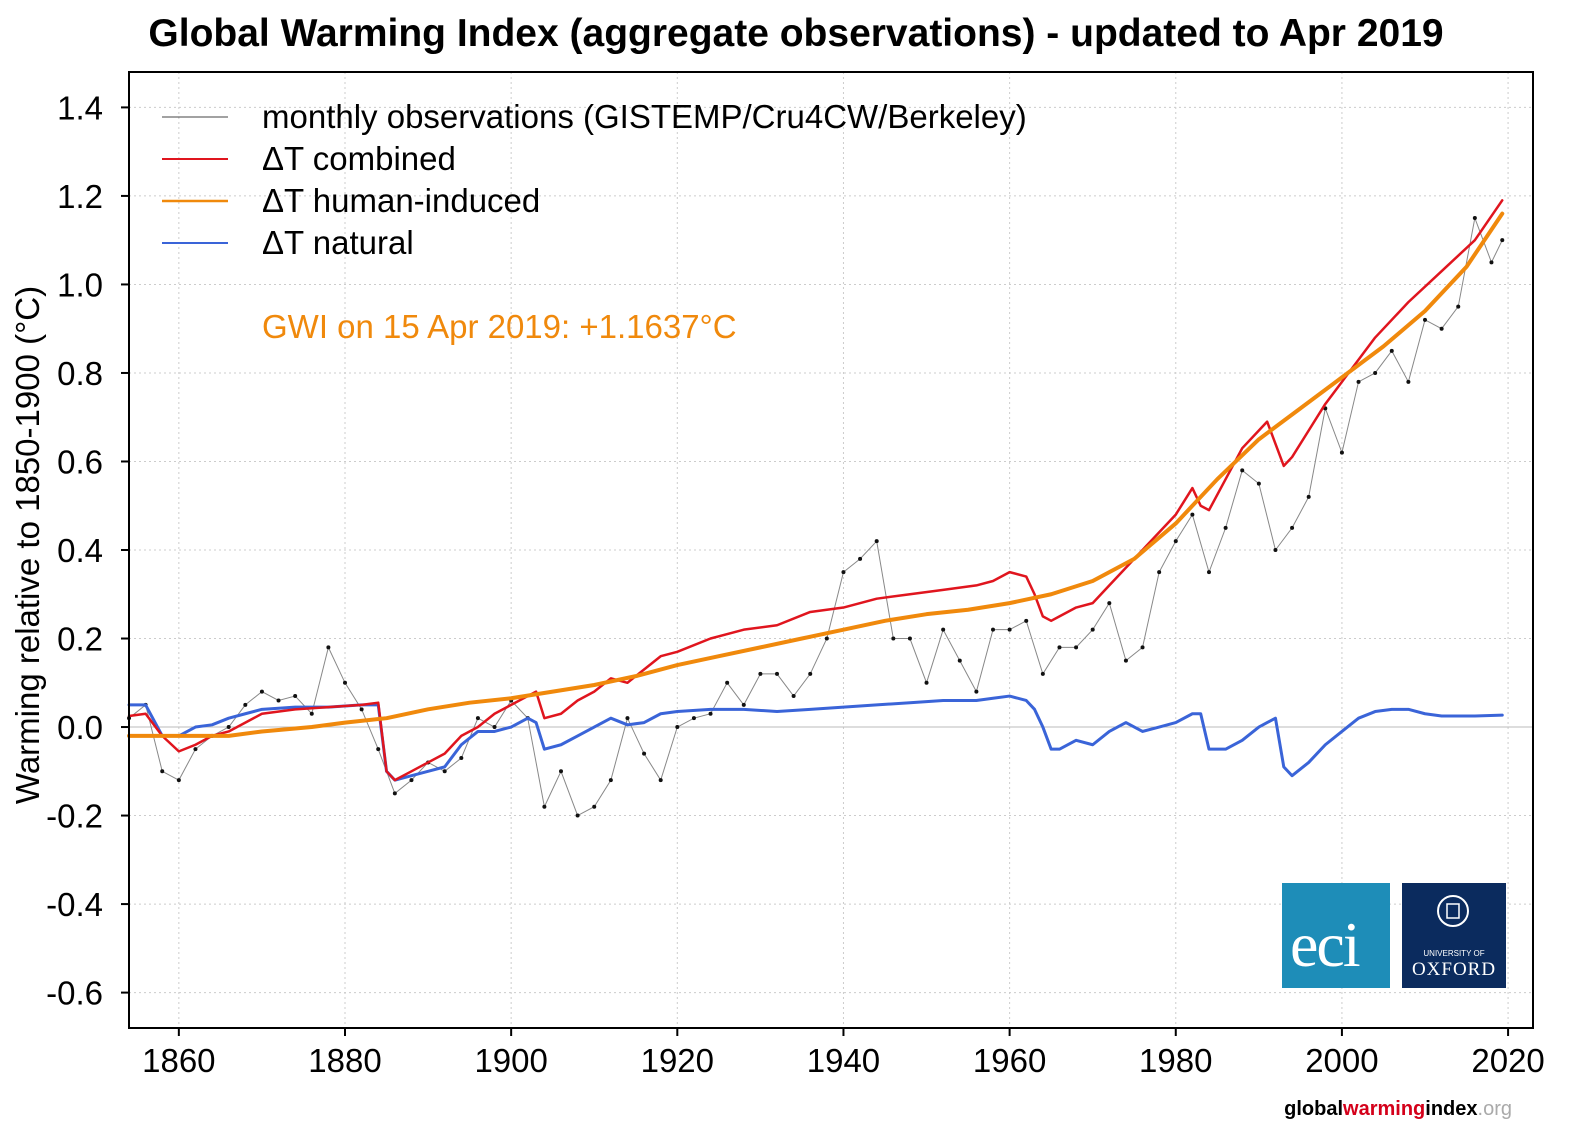  Describe the element at coordinates (80, 196) in the screenshot. I see `y-tick-label-9: 1.2` at that location.